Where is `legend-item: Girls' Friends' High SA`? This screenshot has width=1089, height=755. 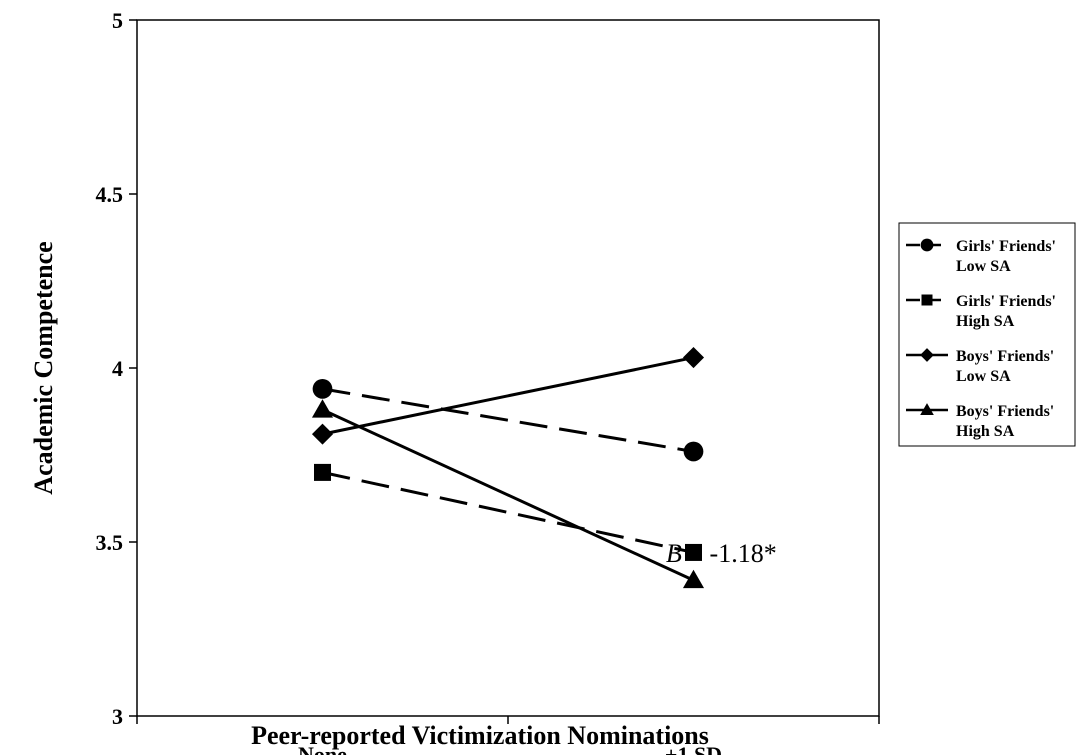
legend-item: Girls' Friends' High SA is located at coordinates (981, 311).